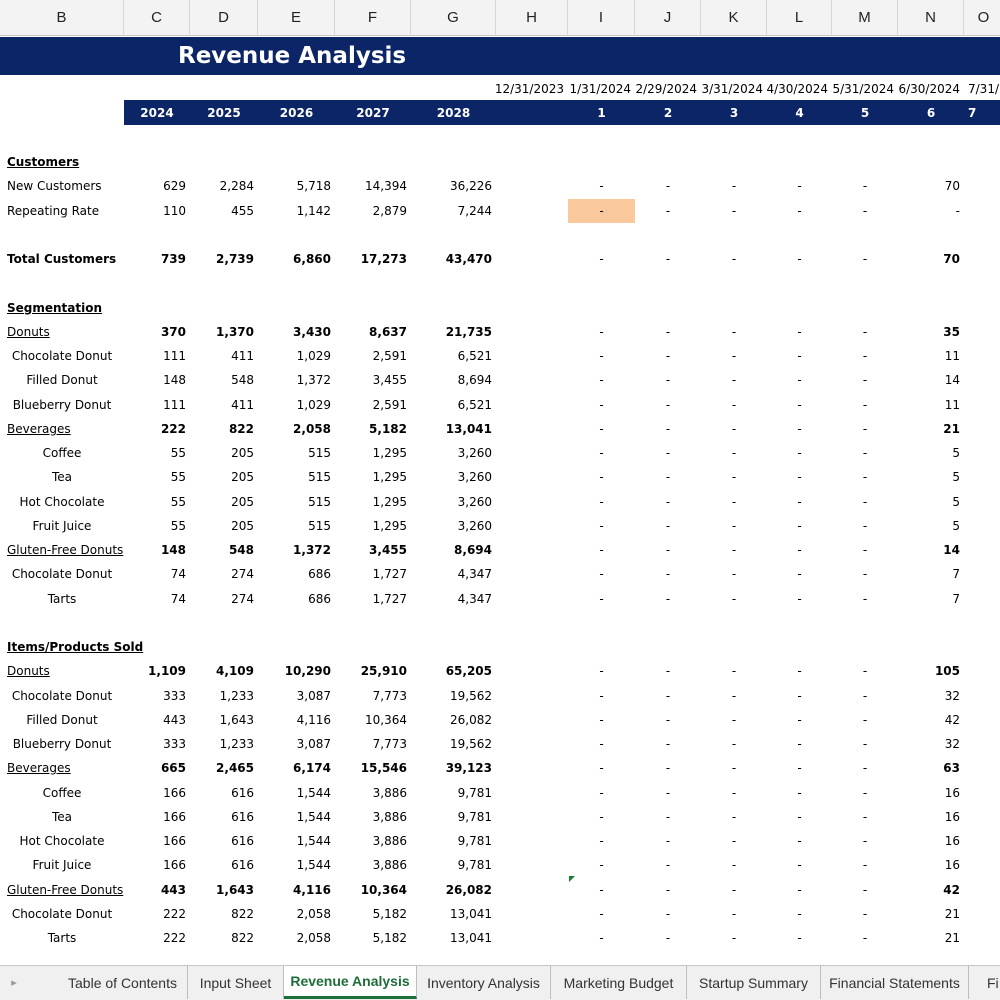  What do you see at coordinates (952, 913) in the screenshot?
I see `monthly-cell: 21` at bounding box center [952, 913].